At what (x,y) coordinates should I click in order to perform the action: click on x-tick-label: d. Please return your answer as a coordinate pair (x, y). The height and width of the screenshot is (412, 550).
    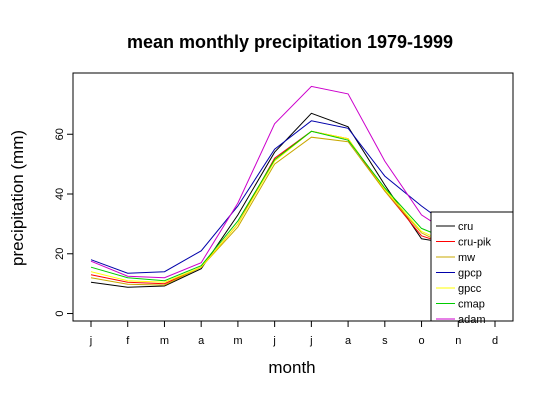
    Looking at the image, I should click on (495, 341).